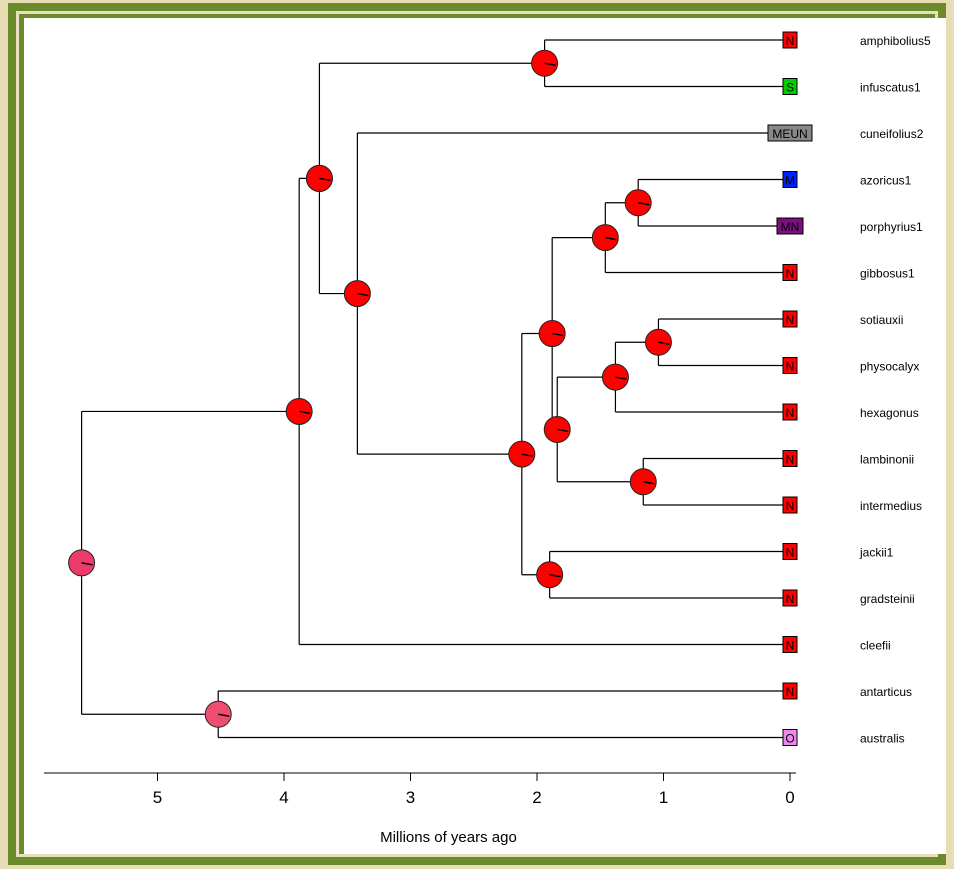 Image resolution: width=954 pixels, height=869 pixels. Describe the element at coordinates (887, 274) in the screenshot. I see `tip-label: gibbosus1` at that location.